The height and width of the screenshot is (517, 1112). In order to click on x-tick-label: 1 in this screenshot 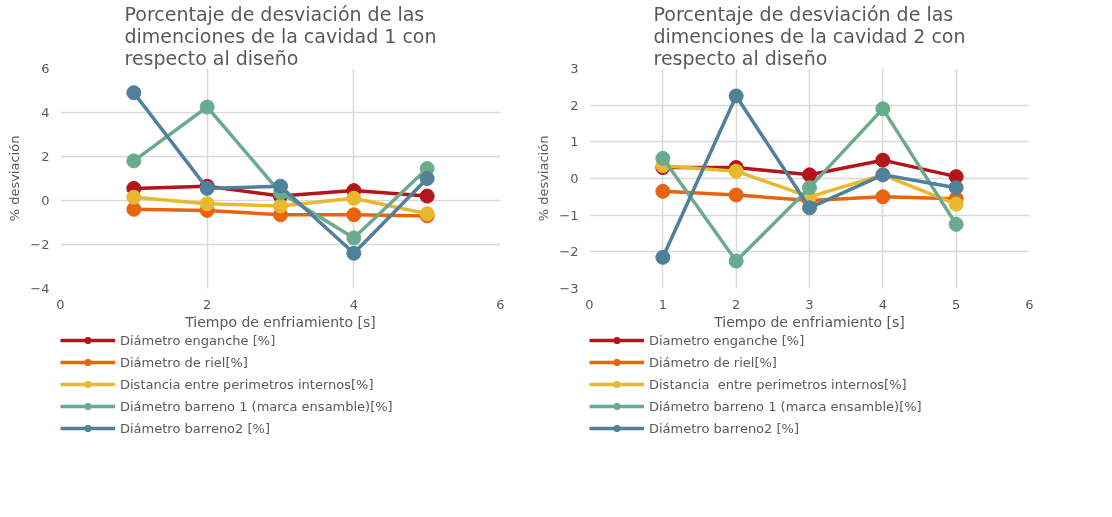, I will do `click(662, 304)`.